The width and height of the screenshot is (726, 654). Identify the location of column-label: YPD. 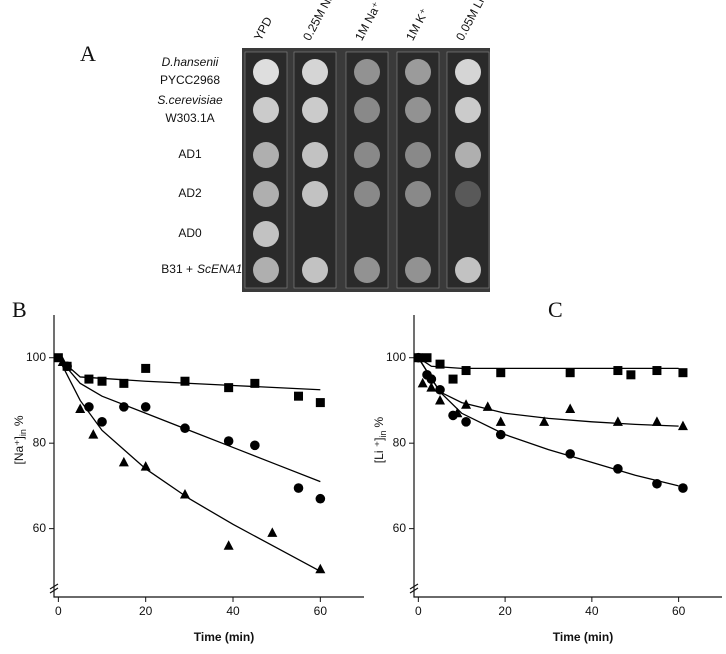
(263, 28).